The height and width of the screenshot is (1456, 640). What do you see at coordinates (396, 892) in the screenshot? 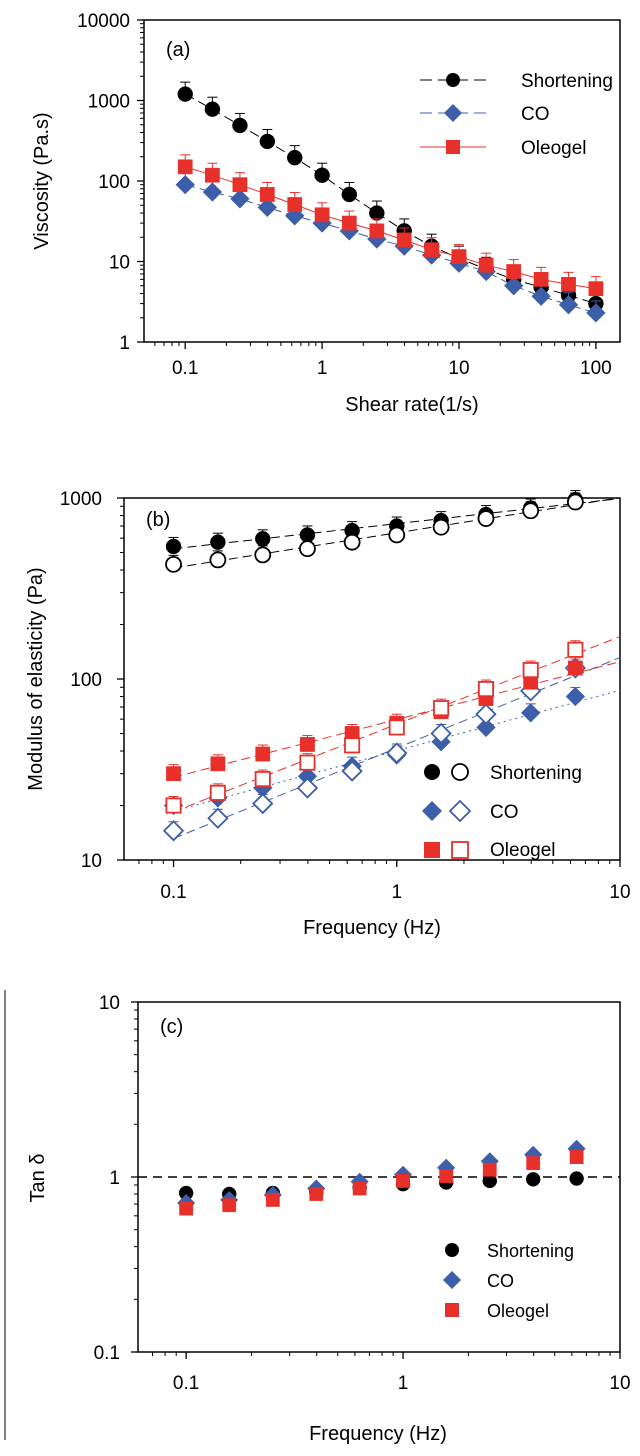
I see `x-tick-label: 1` at bounding box center [396, 892].